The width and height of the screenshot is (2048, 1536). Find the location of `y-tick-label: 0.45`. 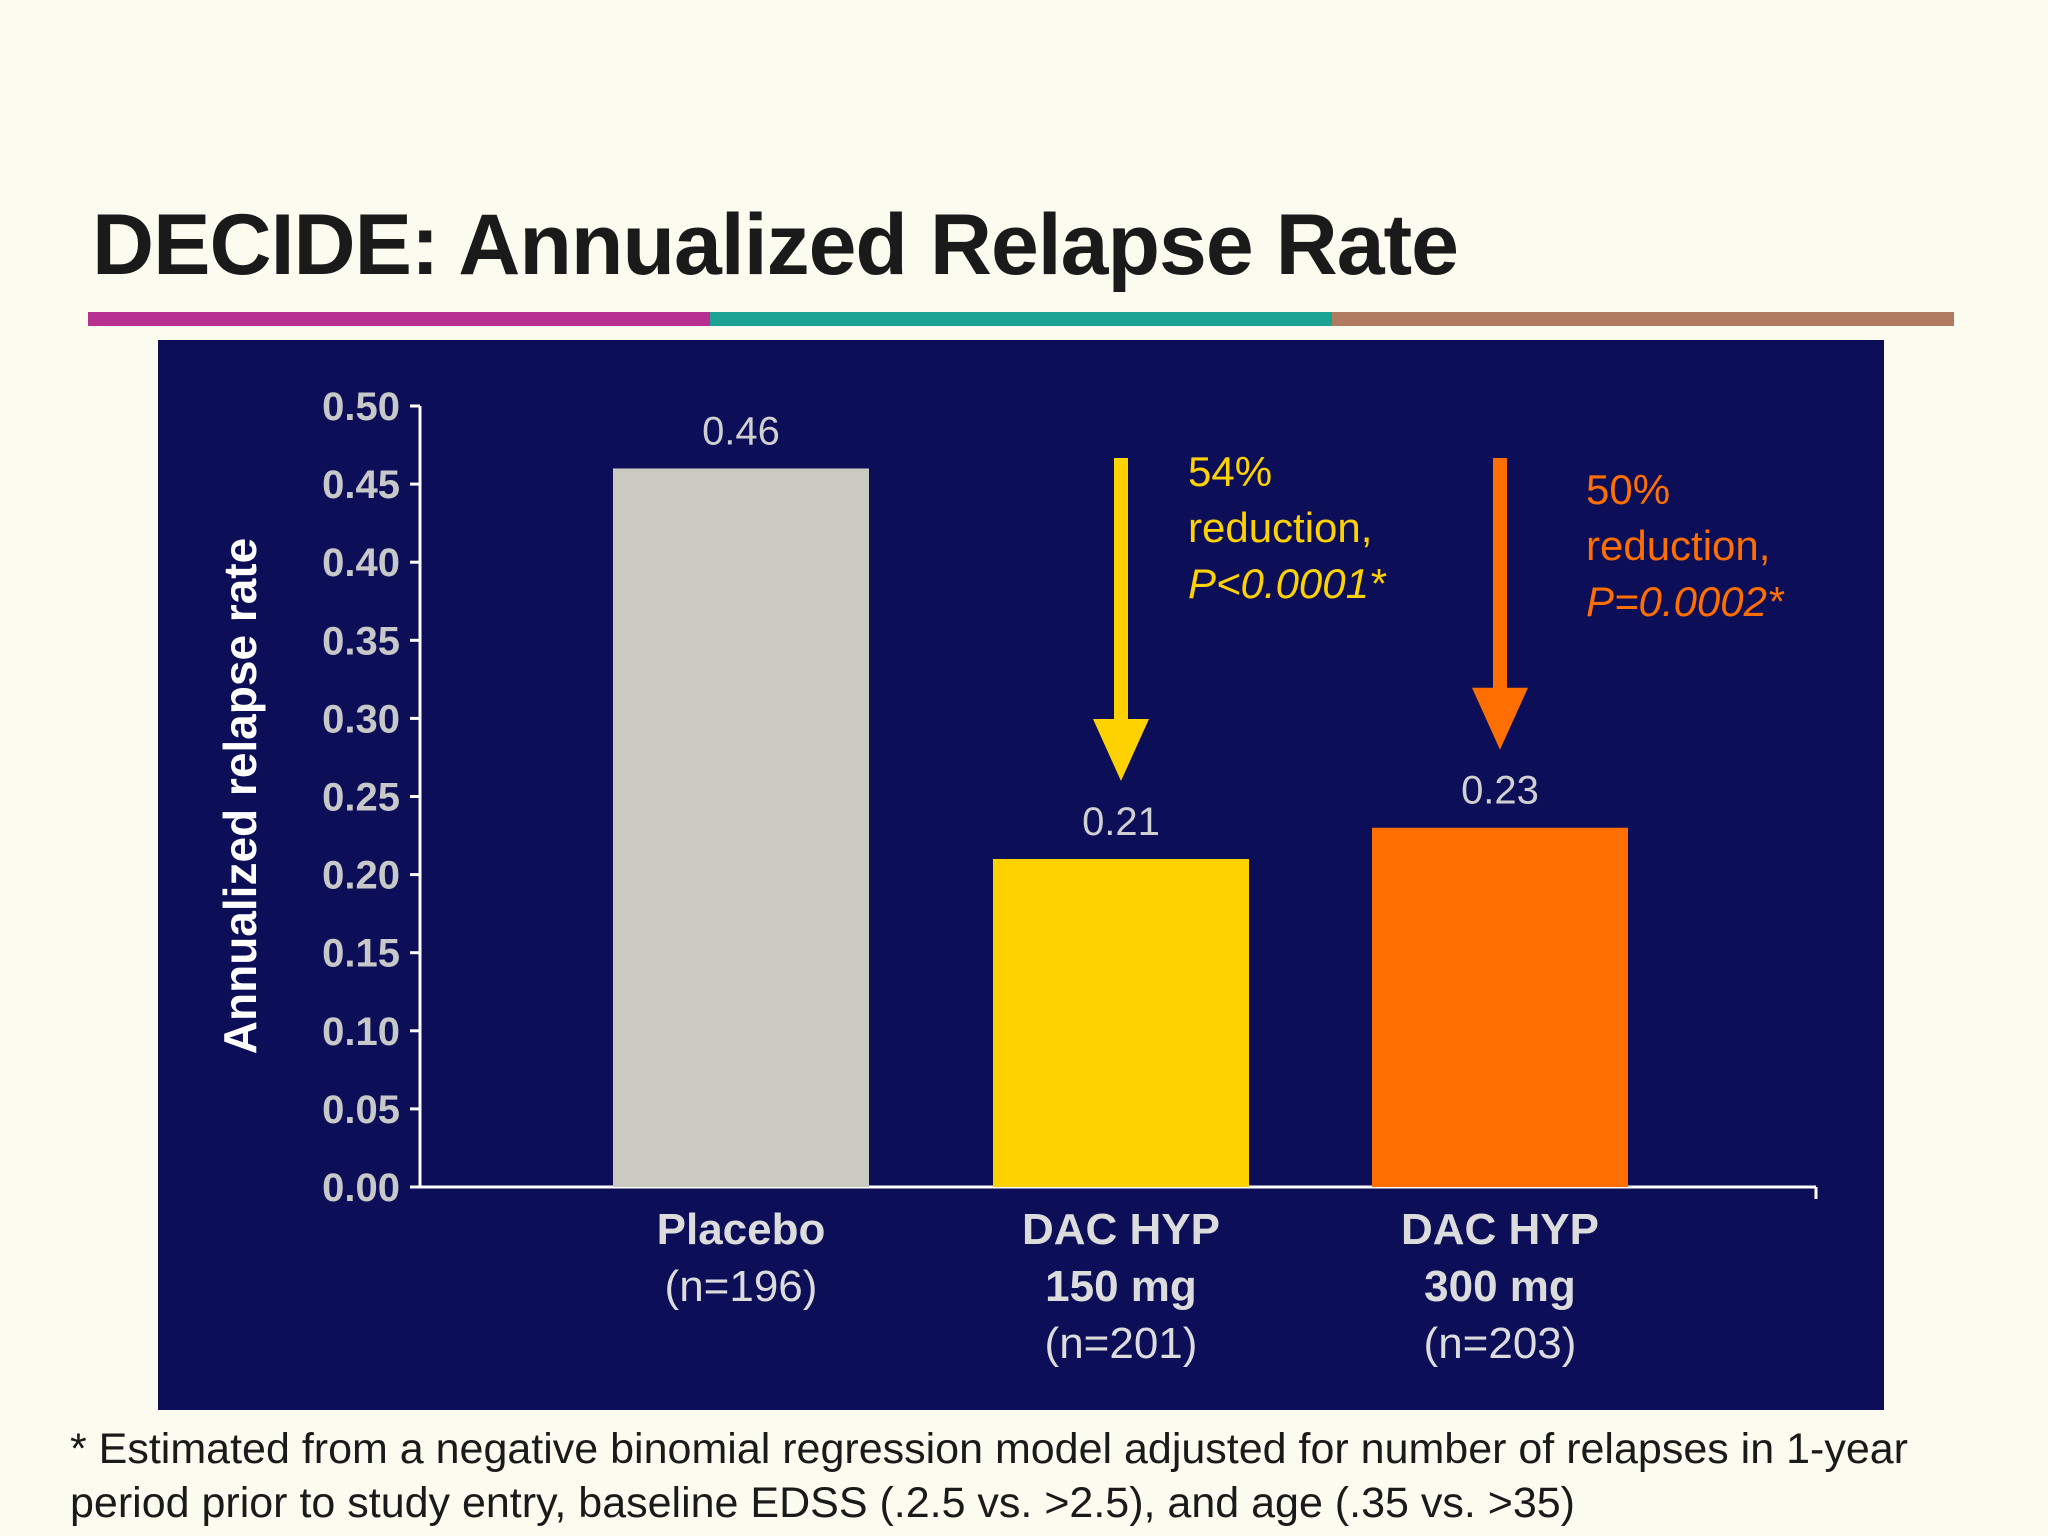

y-tick-label: 0.45 is located at coordinates (361, 485).